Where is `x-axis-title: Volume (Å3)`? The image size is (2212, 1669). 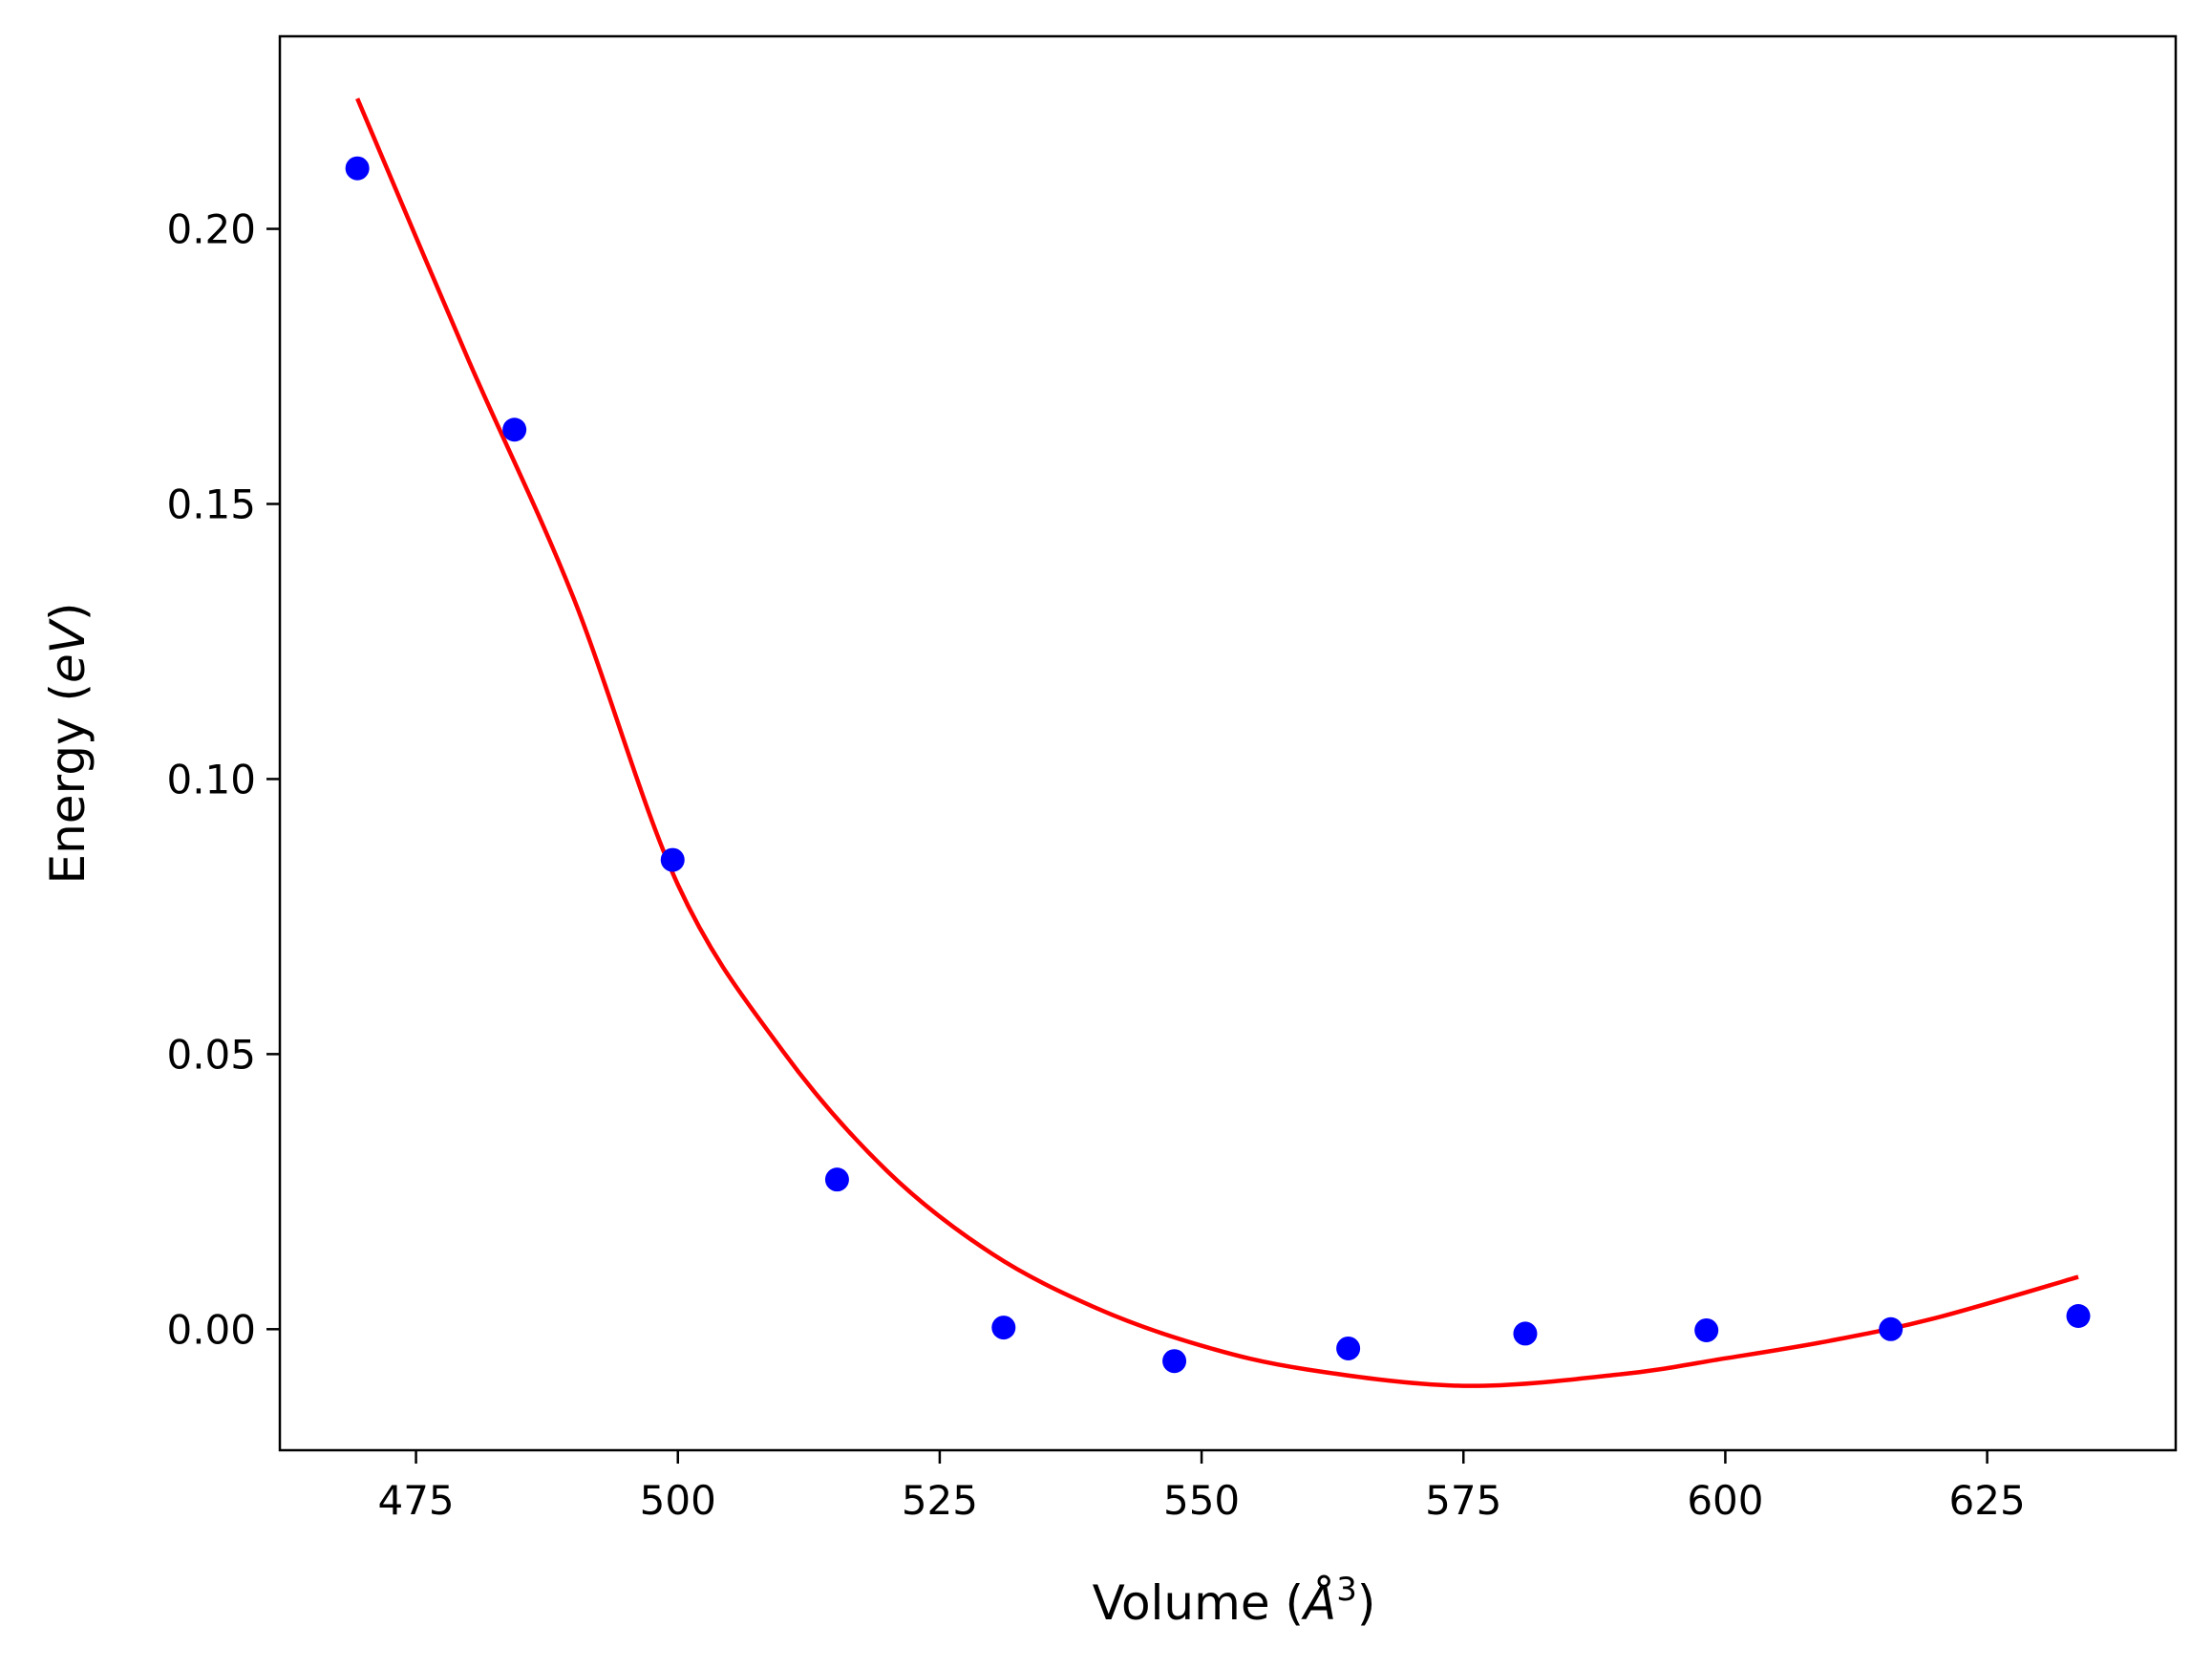
x-axis-title: Volume (Å3) is located at coordinates (1234, 1601).